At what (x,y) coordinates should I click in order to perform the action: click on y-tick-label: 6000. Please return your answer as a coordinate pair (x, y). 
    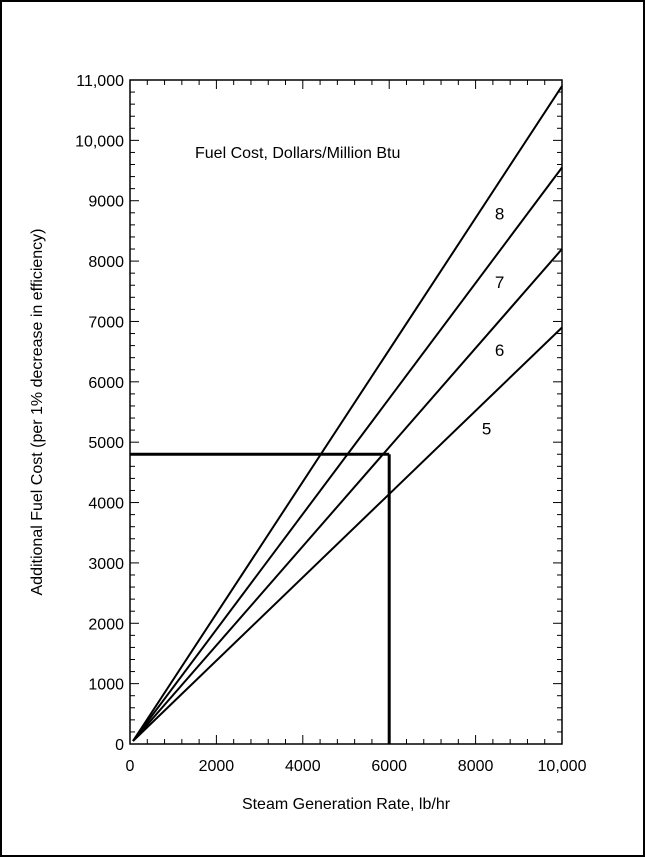
    Looking at the image, I should click on (106, 383).